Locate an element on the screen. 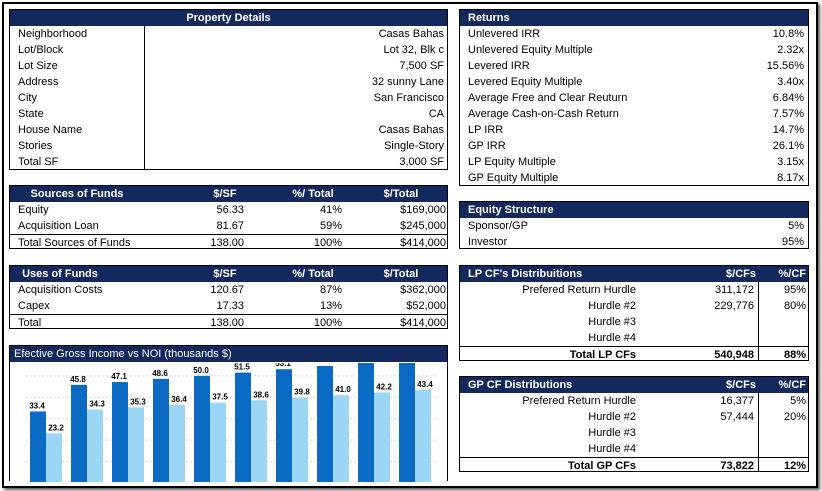 The width and height of the screenshot is (822, 491). sources-header: Sources of Funds $/SF %/ Total $/Total is located at coordinates (228, 194).